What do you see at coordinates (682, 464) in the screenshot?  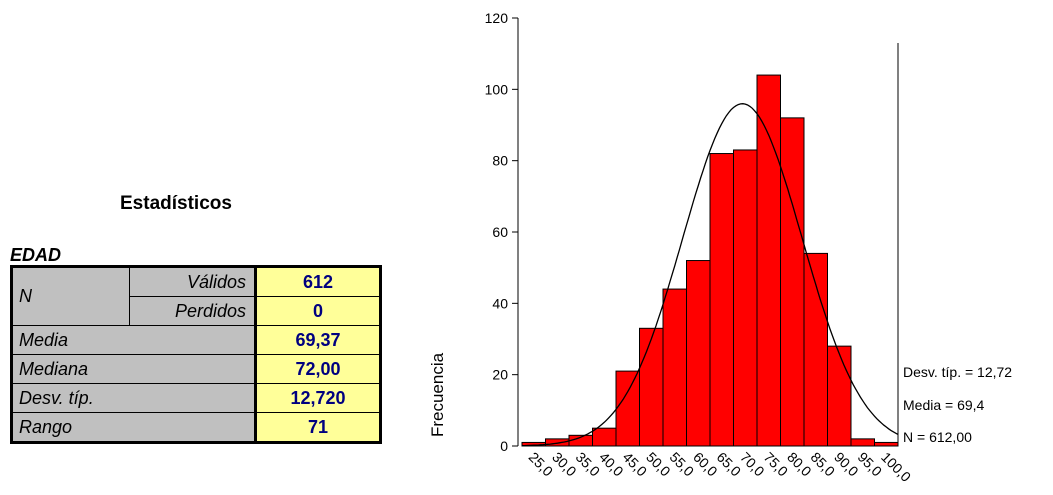 I see `x-tick-label: 55,0` at bounding box center [682, 464].